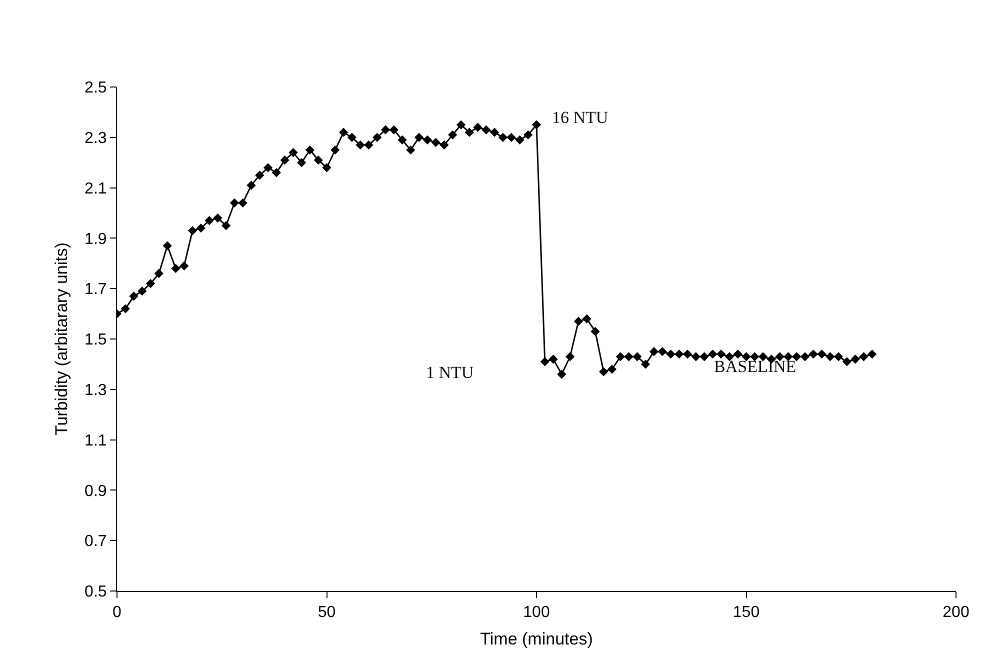 This screenshot has width=996, height=657. What do you see at coordinates (95, 441) in the screenshot?
I see `y-tick-label: 1.1` at bounding box center [95, 441].